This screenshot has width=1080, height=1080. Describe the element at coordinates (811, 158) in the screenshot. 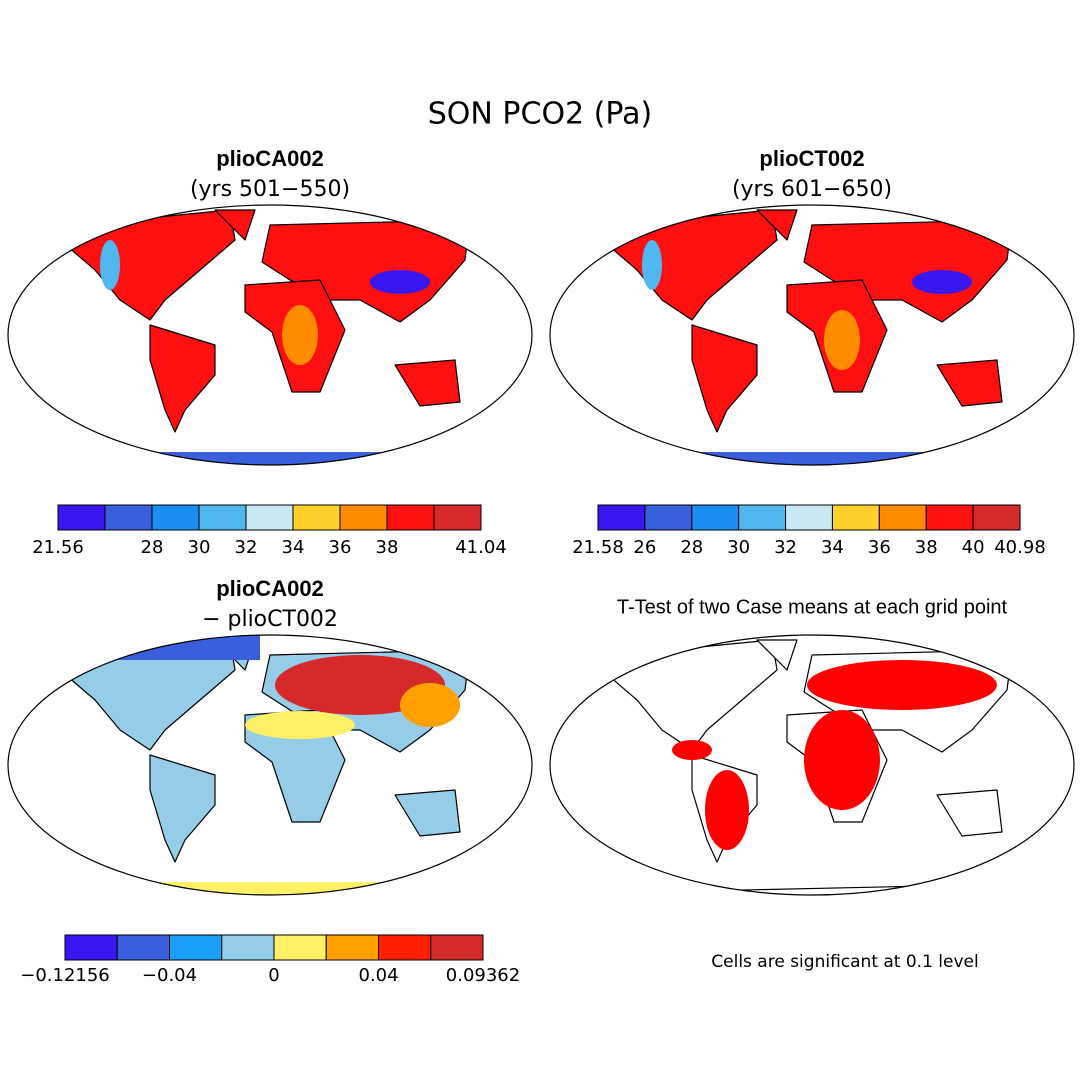

I see `panel-title: plioCT002` at that location.